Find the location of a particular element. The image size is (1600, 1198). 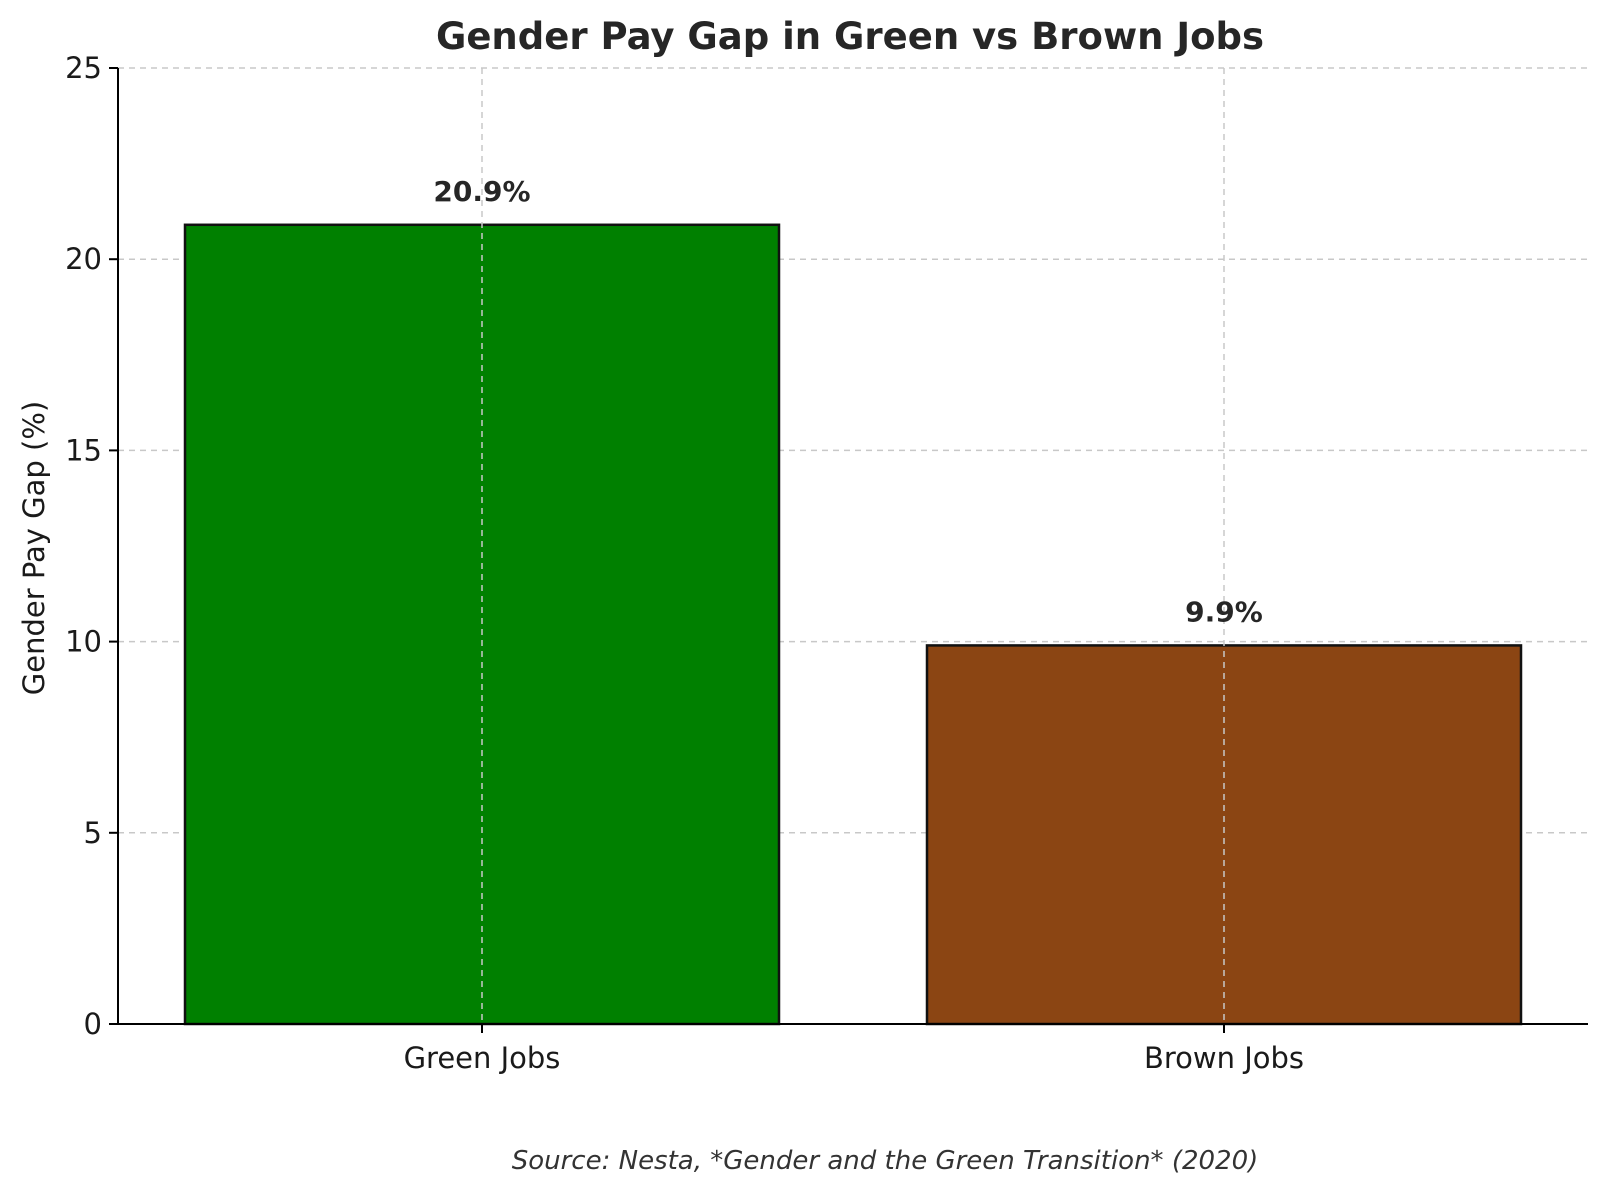

x-tick-label: Brown Jobs is located at coordinates (1224, 1058).